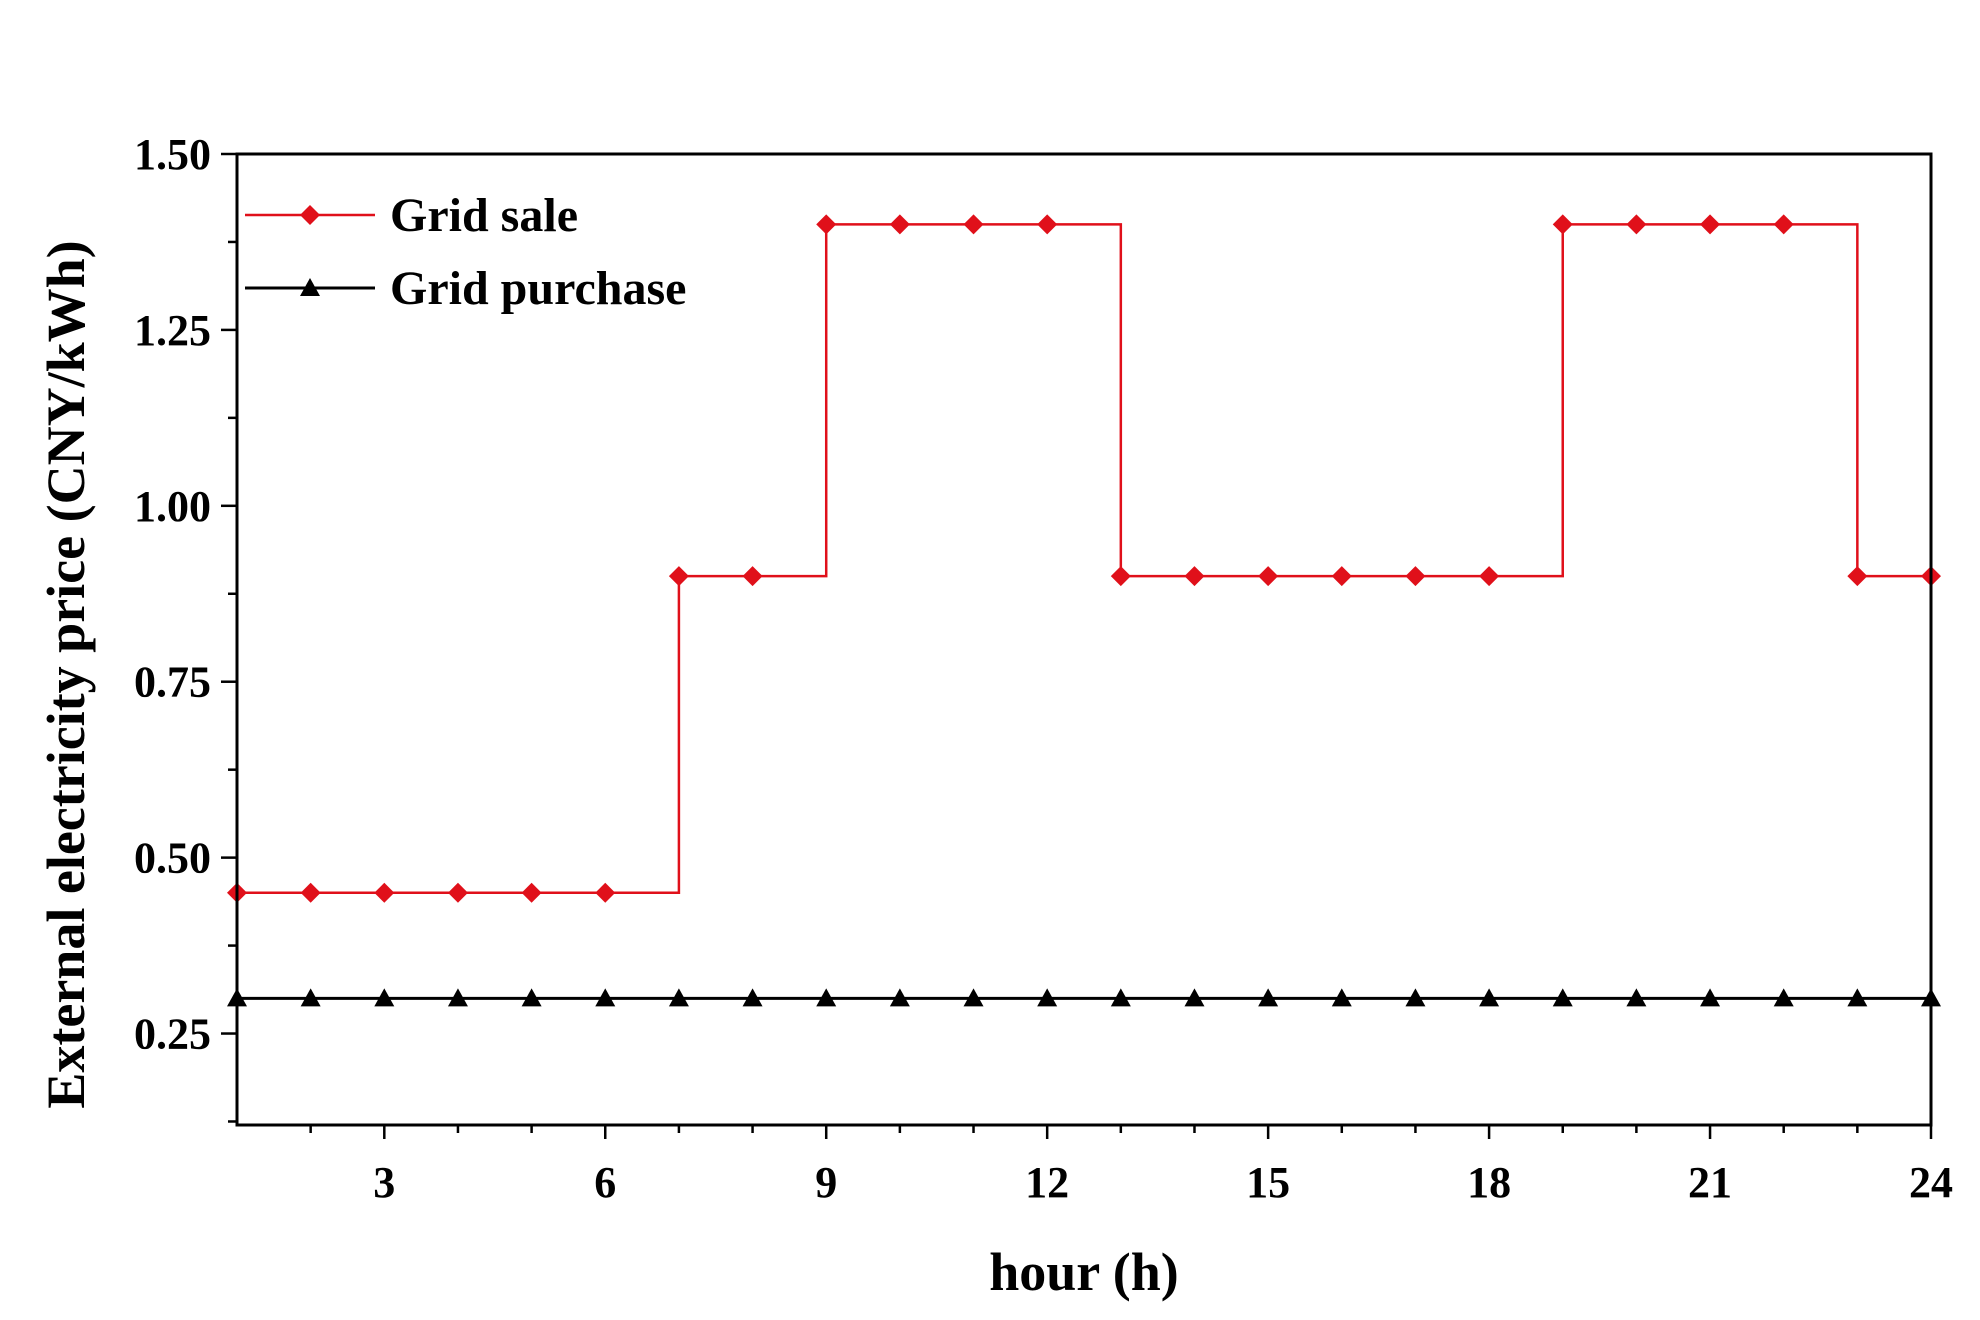 The image size is (1980, 1320). I want to click on legend-marker-grid-purchase, so click(310, 287).